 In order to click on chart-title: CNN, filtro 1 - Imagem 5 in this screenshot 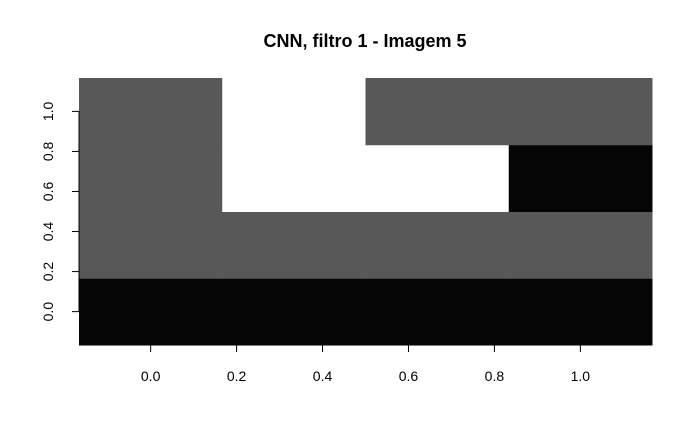, I will do `click(364, 41)`.